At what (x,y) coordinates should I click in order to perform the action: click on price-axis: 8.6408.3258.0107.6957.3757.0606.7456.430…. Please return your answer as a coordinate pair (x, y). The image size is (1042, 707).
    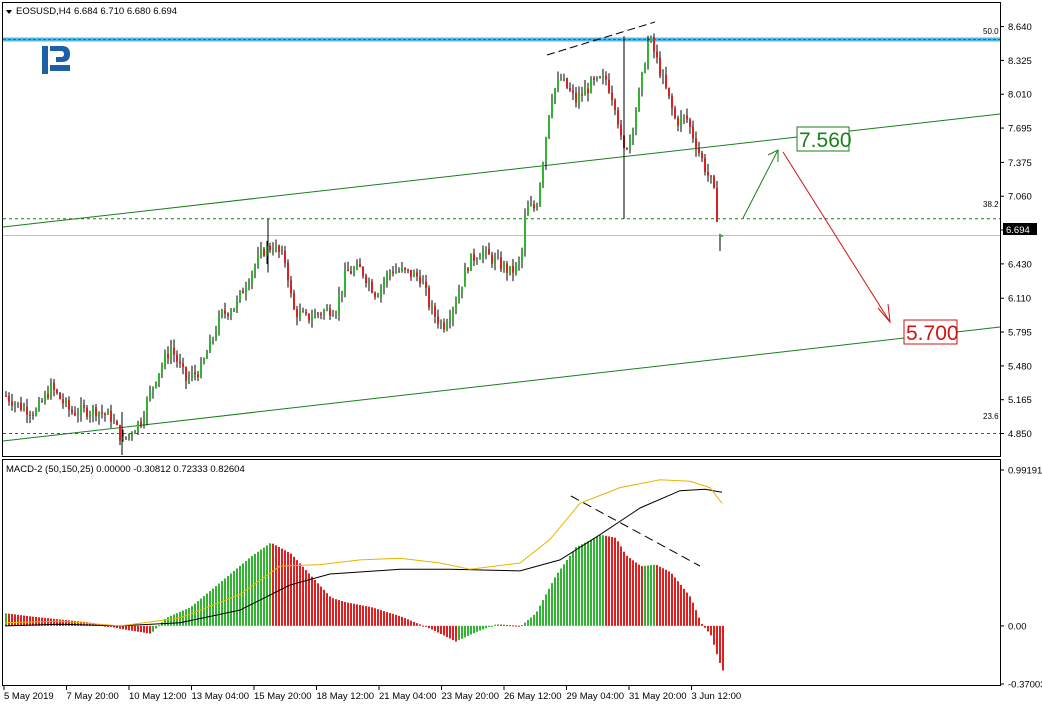
    Looking at the image, I should click on (1016, 231).